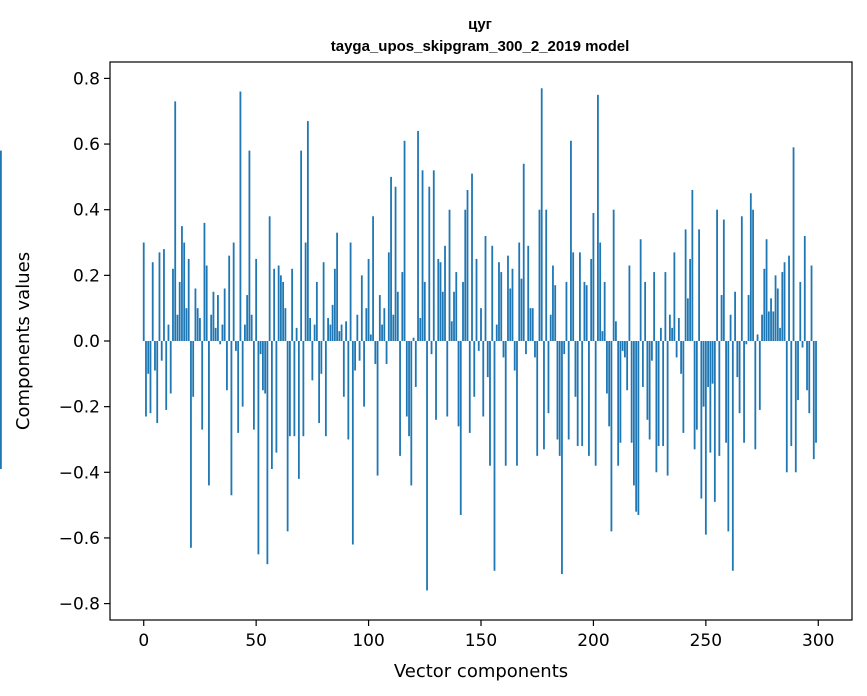  What do you see at coordinates (143, 641) in the screenshot?
I see `x-tick-label: 0` at bounding box center [143, 641].